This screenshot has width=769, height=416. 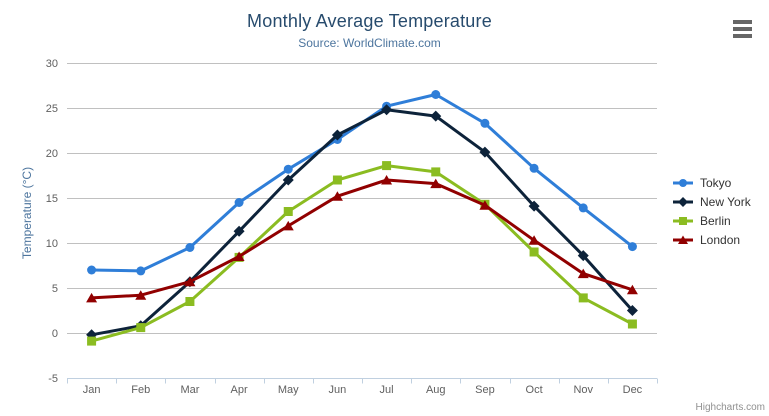 What do you see at coordinates (52, 64) in the screenshot?
I see `y-axis-tick-label: 30` at bounding box center [52, 64].